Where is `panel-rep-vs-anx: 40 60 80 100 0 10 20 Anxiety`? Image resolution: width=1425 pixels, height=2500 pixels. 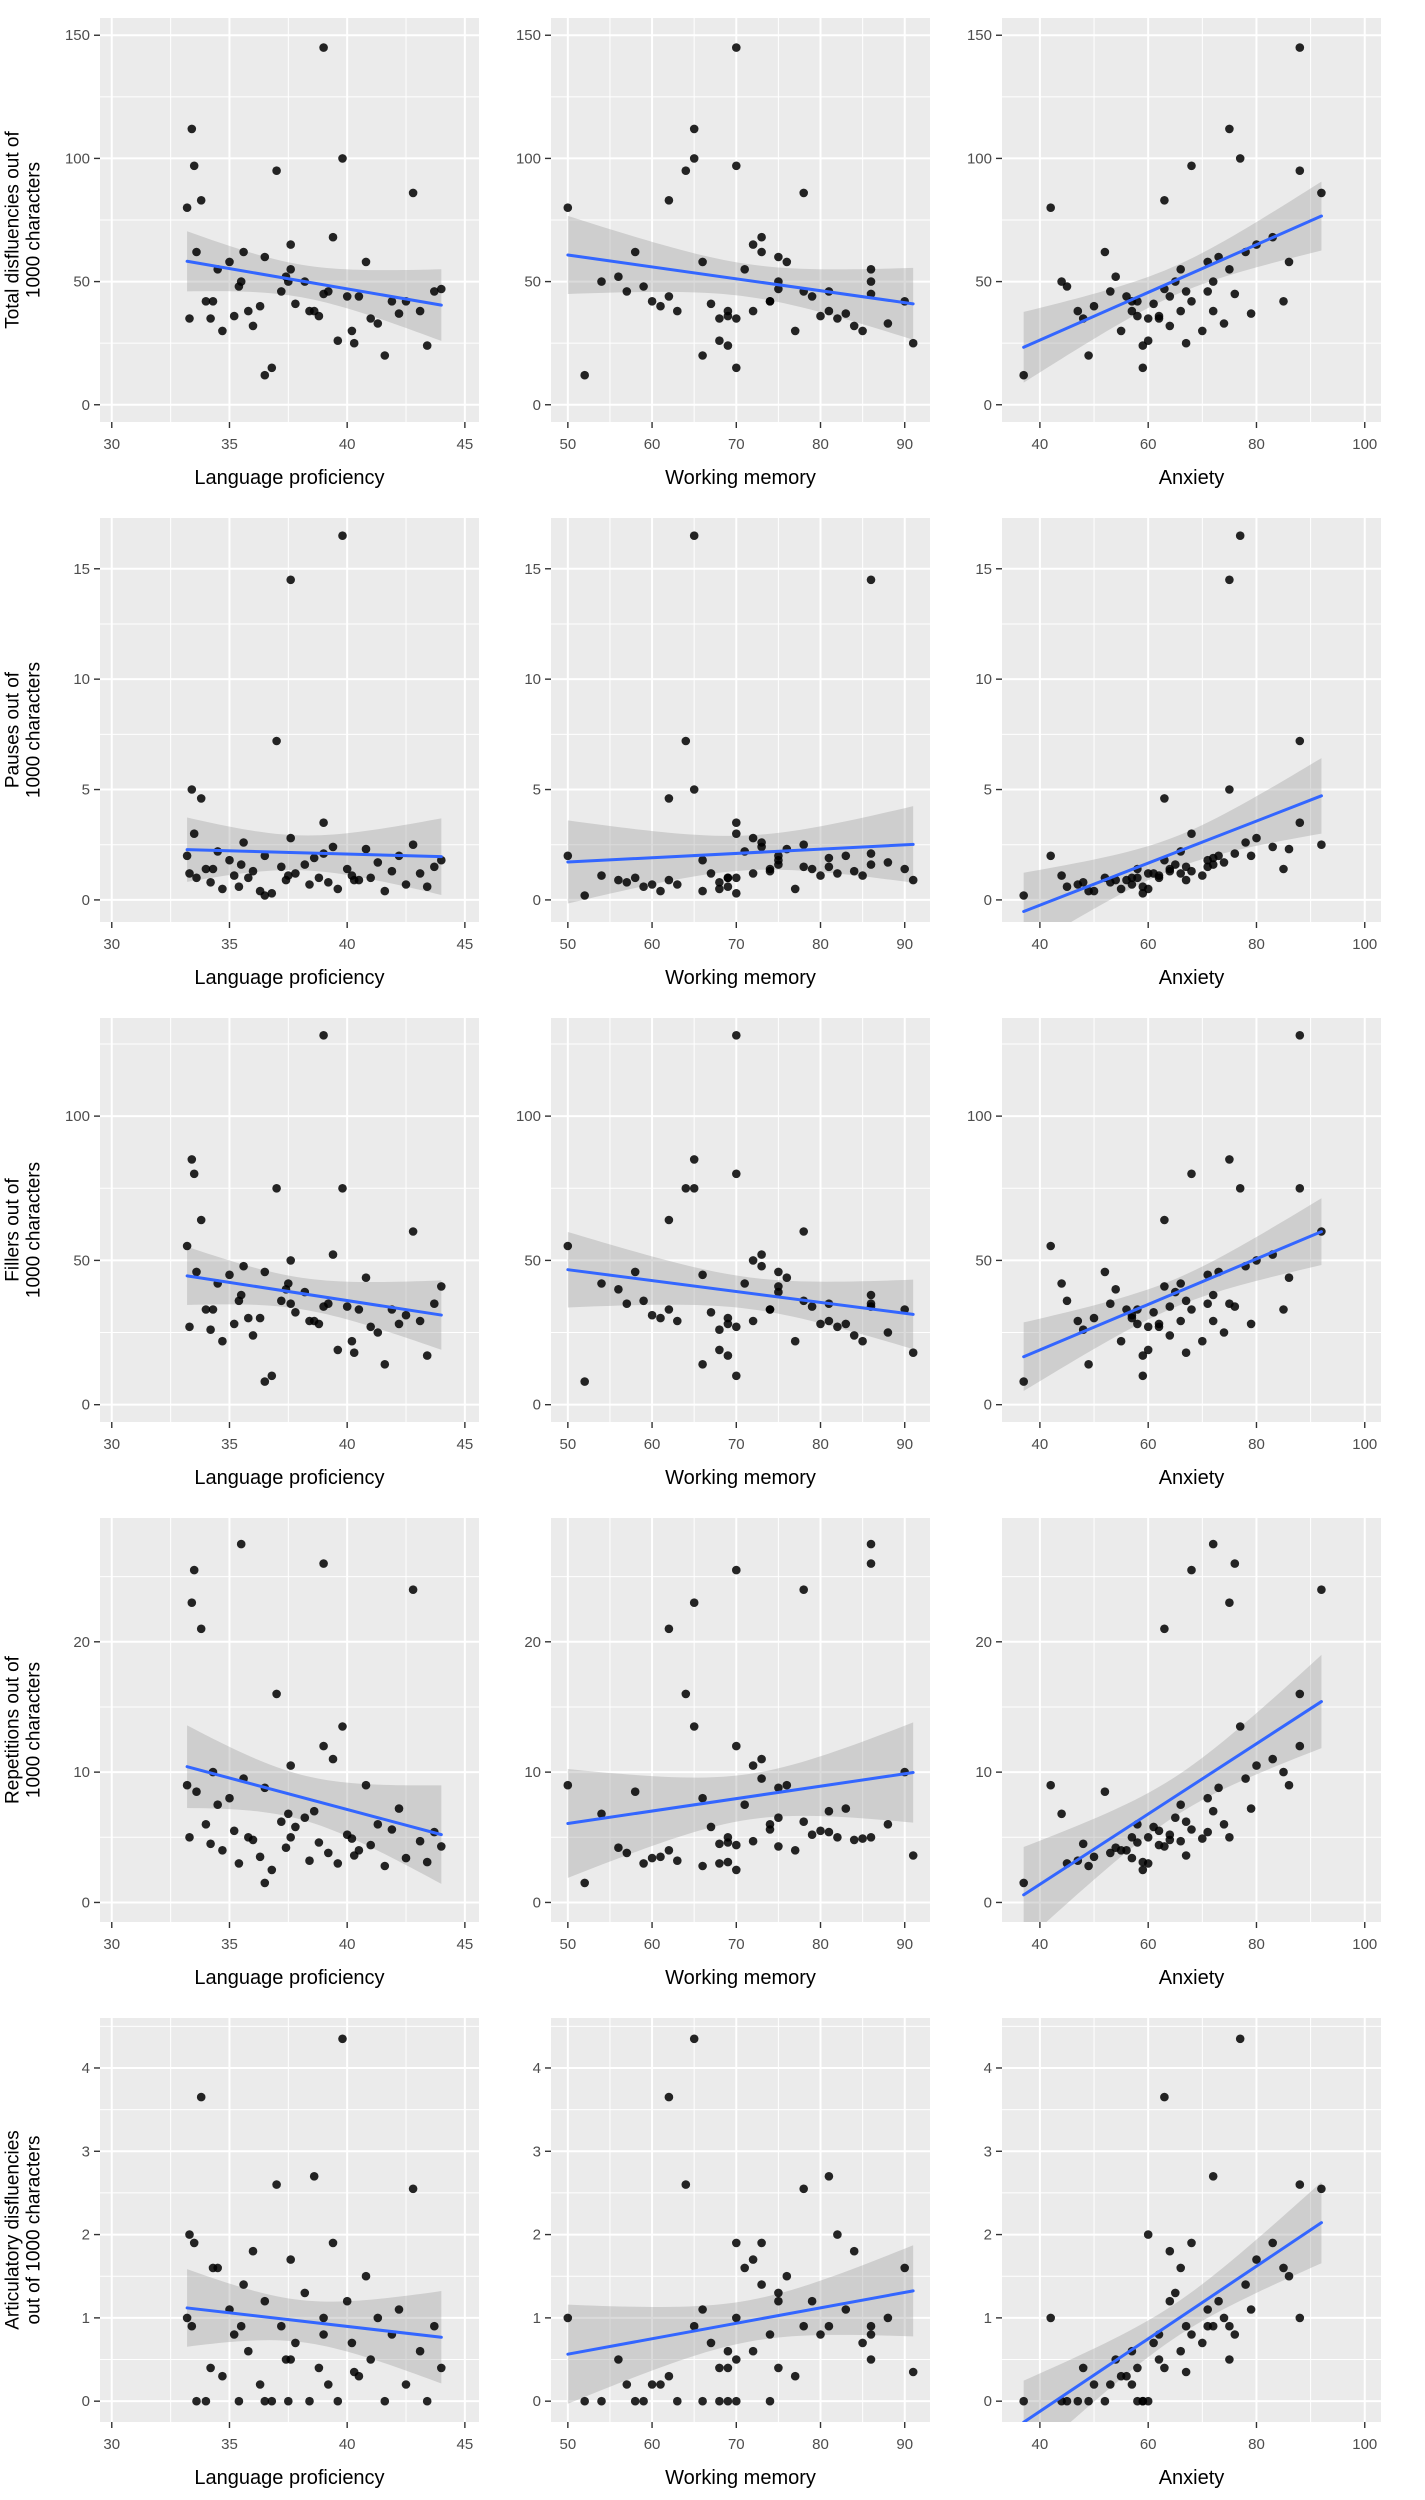 panel-rep-vs-anx: 40 60 80 100 0 10 20 Anxiety is located at coordinates (1178, 1753).